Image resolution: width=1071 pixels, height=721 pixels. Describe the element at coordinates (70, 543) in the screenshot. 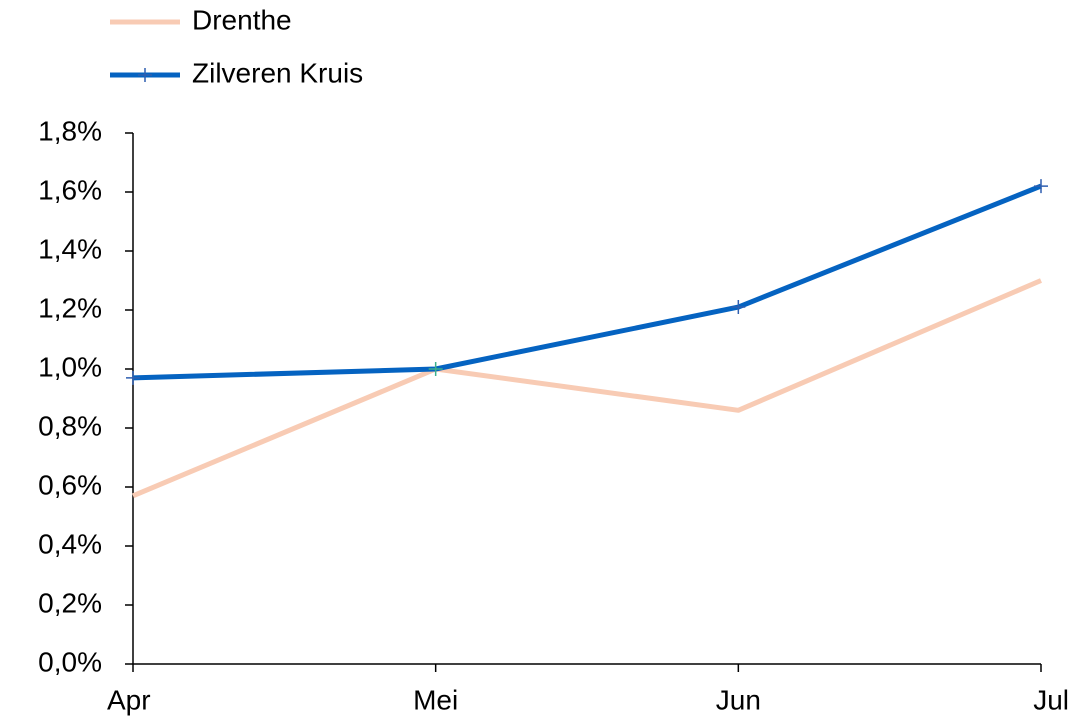

I see `y-tick-label: 0,4%` at that location.